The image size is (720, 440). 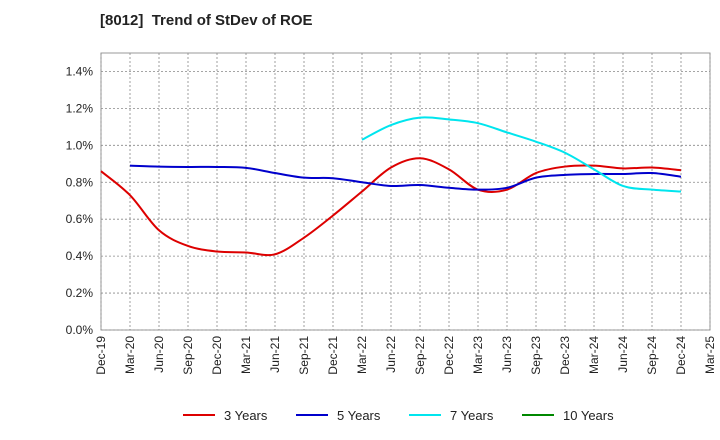 I want to click on y-tick-label: 0.4%, so click(x=80, y=256).